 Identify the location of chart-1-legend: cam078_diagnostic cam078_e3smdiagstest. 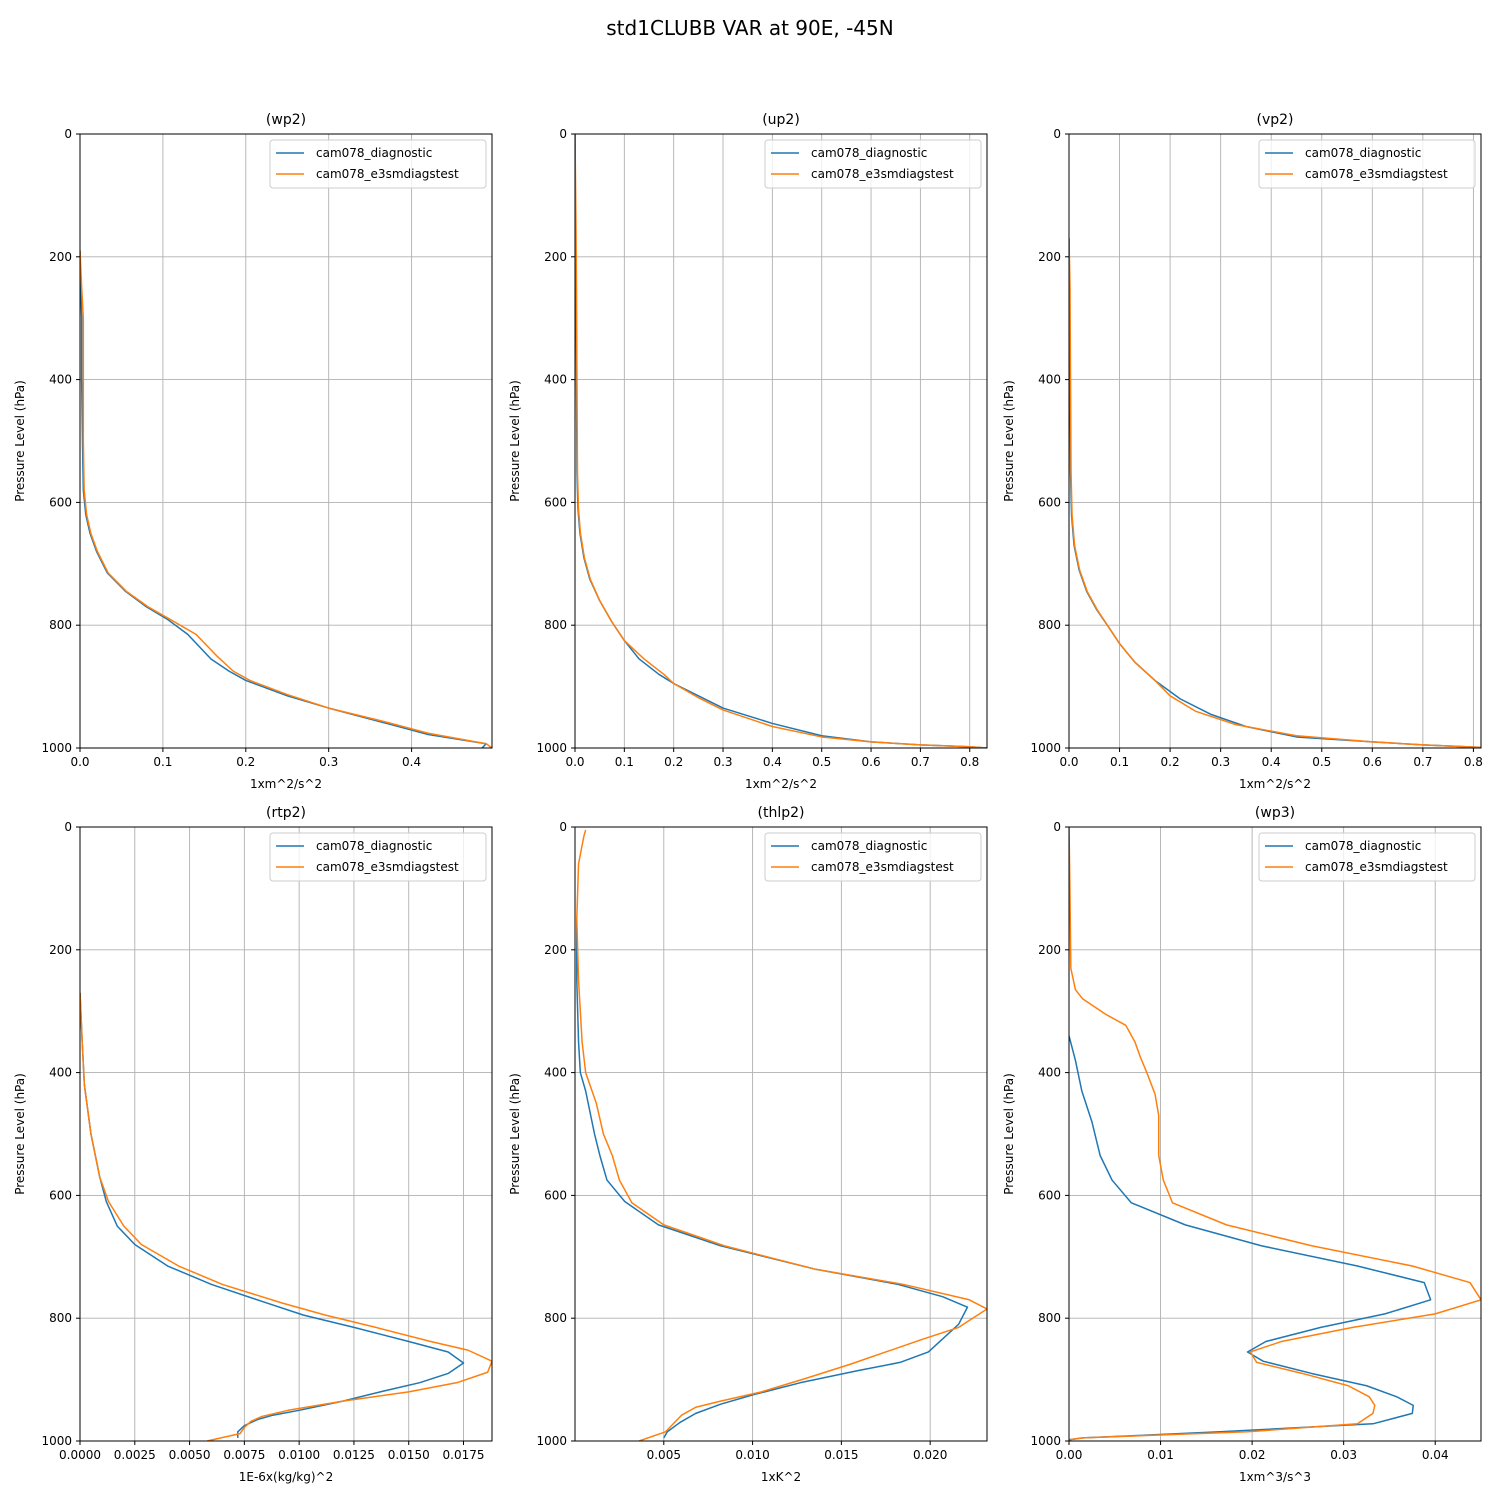
(378, 164).